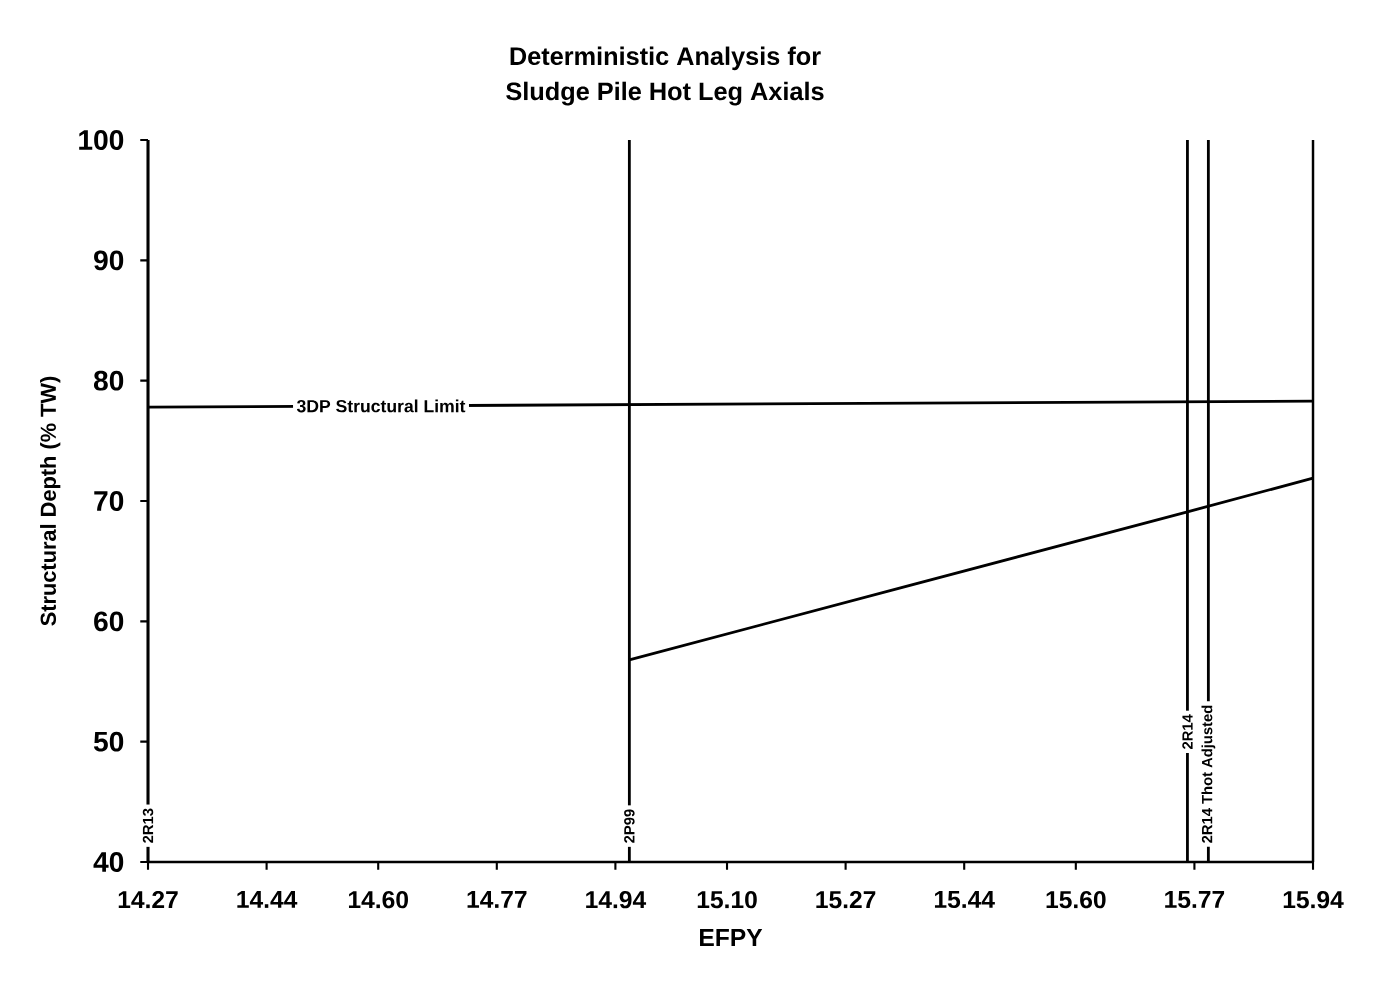  What do you see at coordinates (731, 937) in the screenshot?
I see `x-axis-title: EFPY` at bounding box center [731, 937].